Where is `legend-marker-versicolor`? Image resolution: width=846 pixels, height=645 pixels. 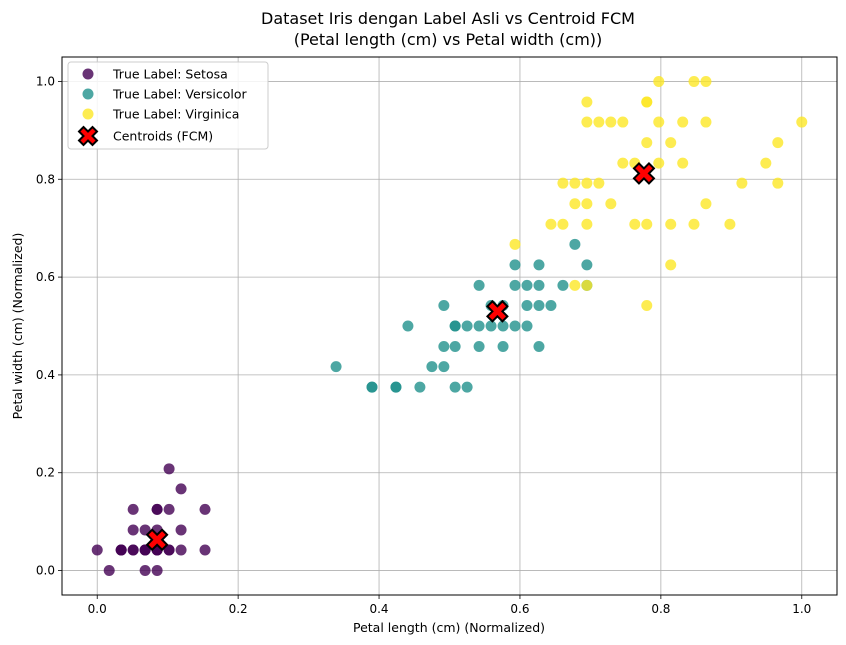 legend-marker-versicolor is located at coordinates (88, 94).